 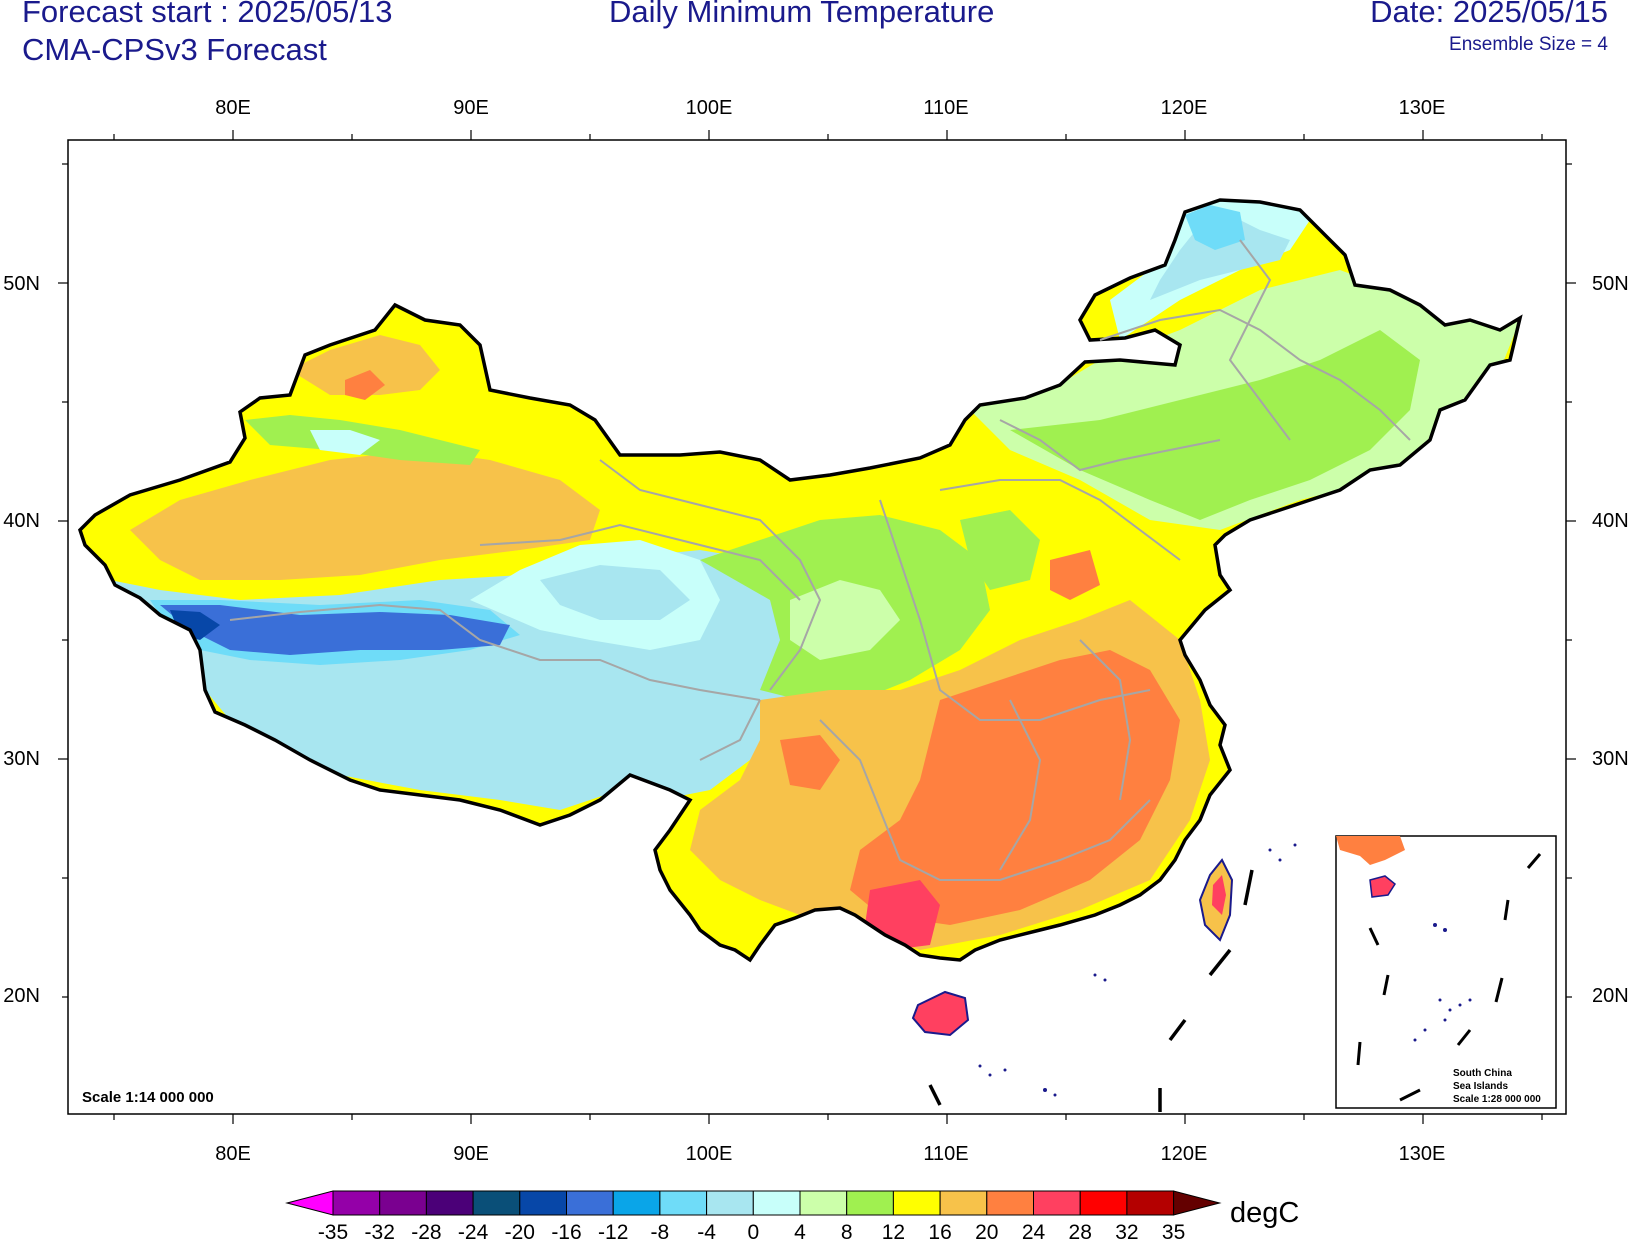 What do you see at coordinates (1489, 14) in the screenshot?
I see `forecast-date-label: Date: 2025/05/15` at bounding box center [1489, 14].